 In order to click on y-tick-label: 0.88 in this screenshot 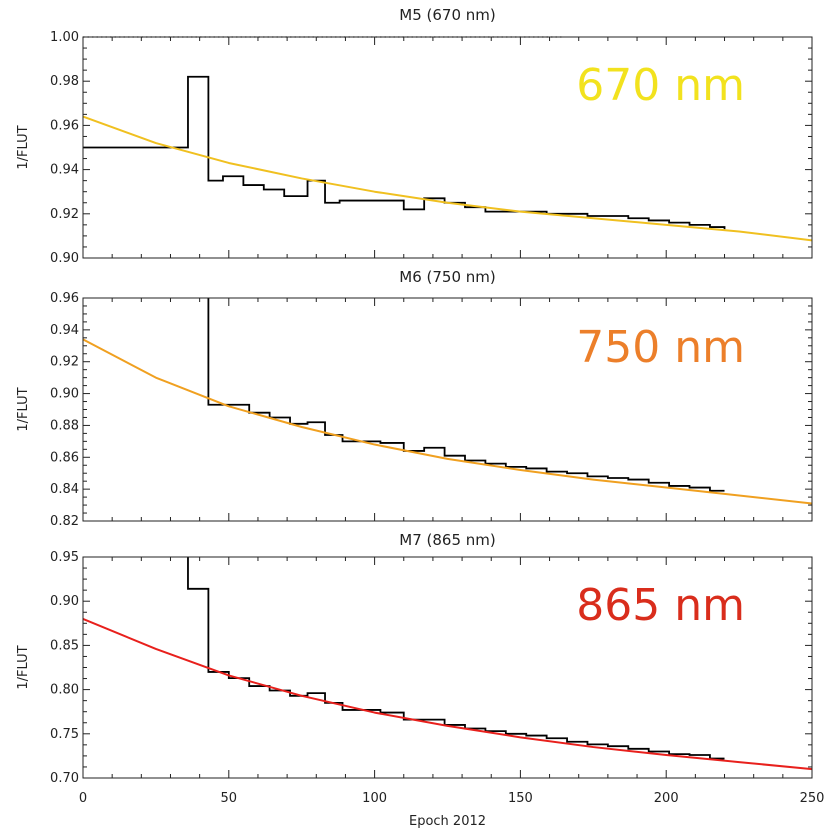, I will do `click(64, 425)`.